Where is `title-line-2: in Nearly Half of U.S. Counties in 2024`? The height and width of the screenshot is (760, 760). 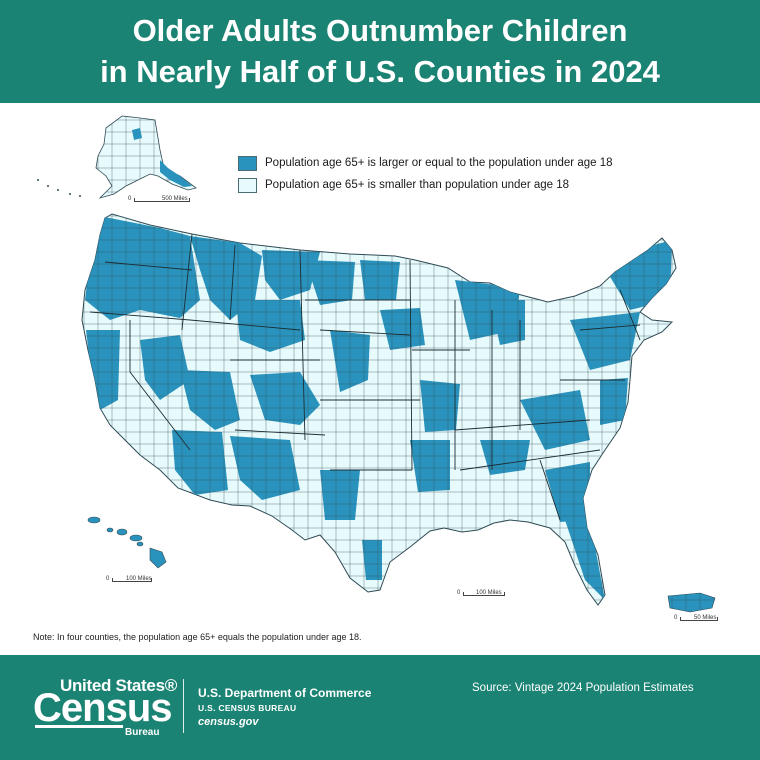
title-line-2: in Nearly Half of U.S. Counties in 2024 is located at coordinates (380, 71).